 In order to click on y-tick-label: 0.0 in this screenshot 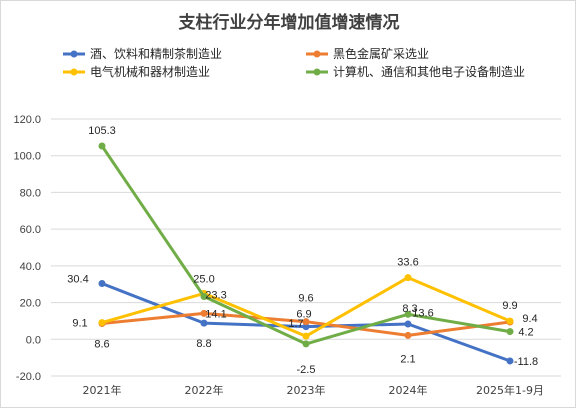, I will do `click(33, 340)`.